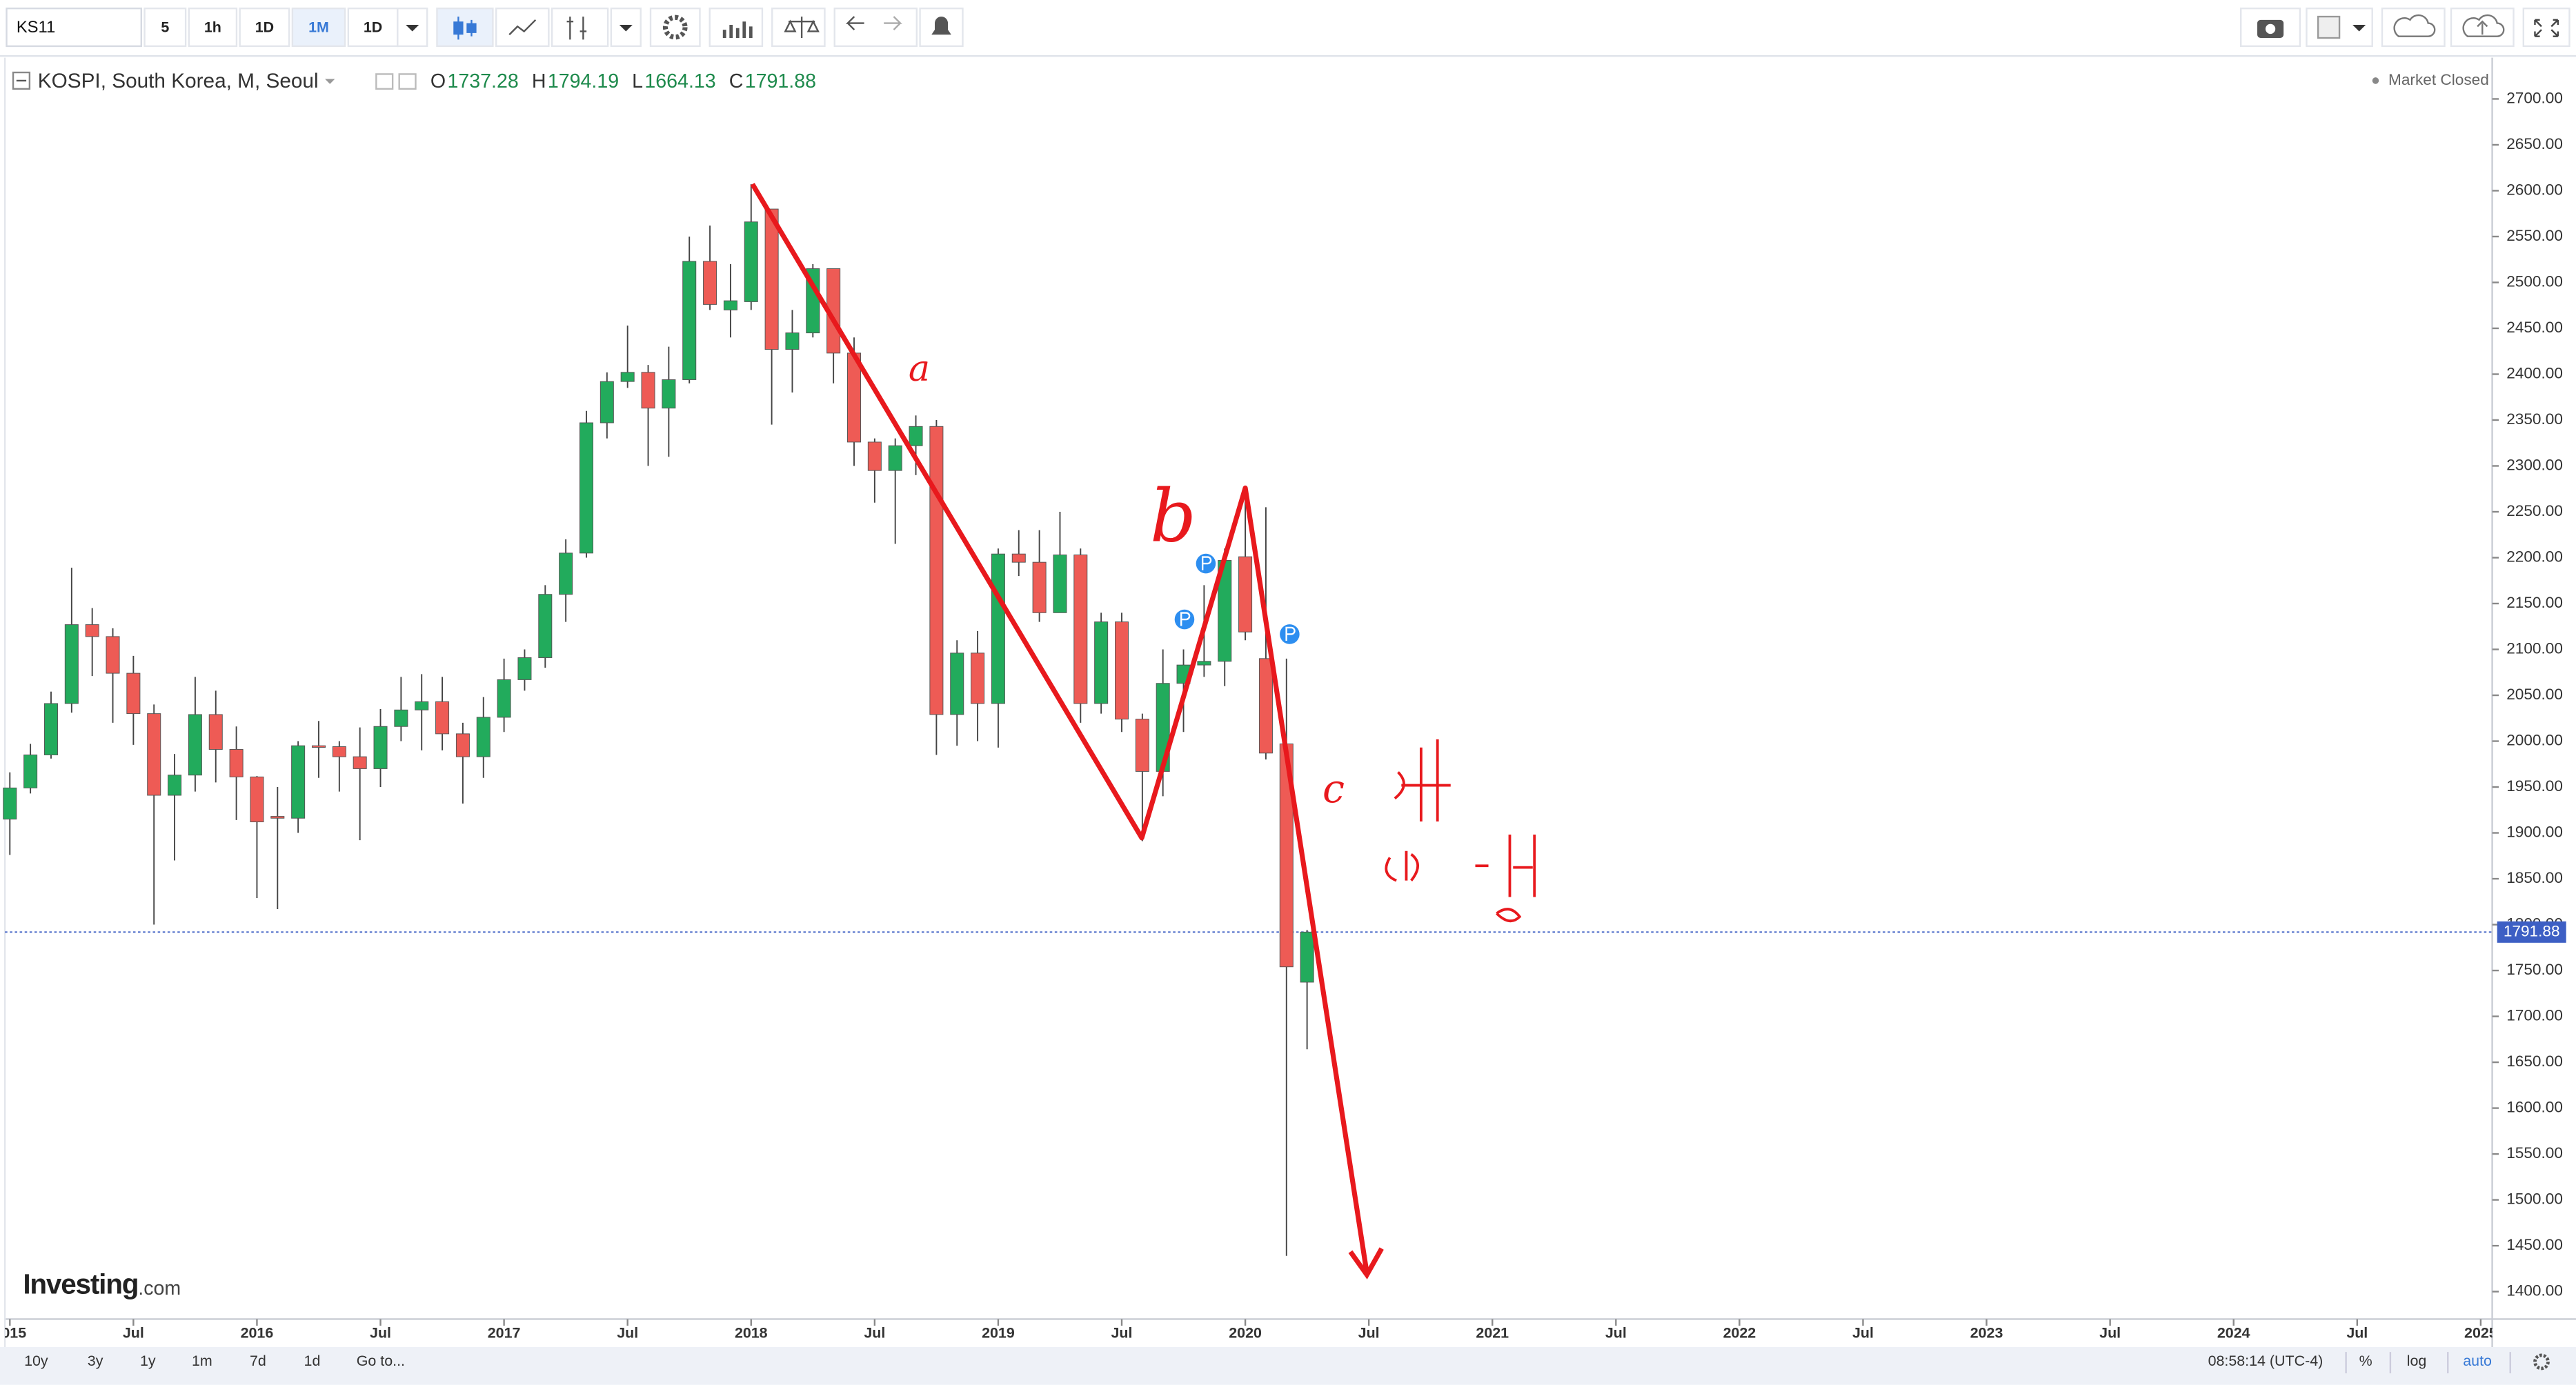  What do you see at coordinates (780, 81) in the screenshot?
I see `ohlc-value: 1791.88` at bounding box center [780, 81].